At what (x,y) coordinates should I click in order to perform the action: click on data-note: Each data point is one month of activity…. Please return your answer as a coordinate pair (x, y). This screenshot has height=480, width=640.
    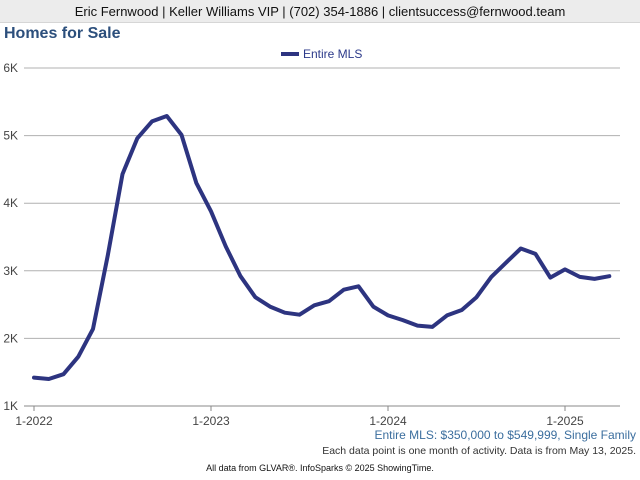
    Looking at the image, I should click on (479, 451).